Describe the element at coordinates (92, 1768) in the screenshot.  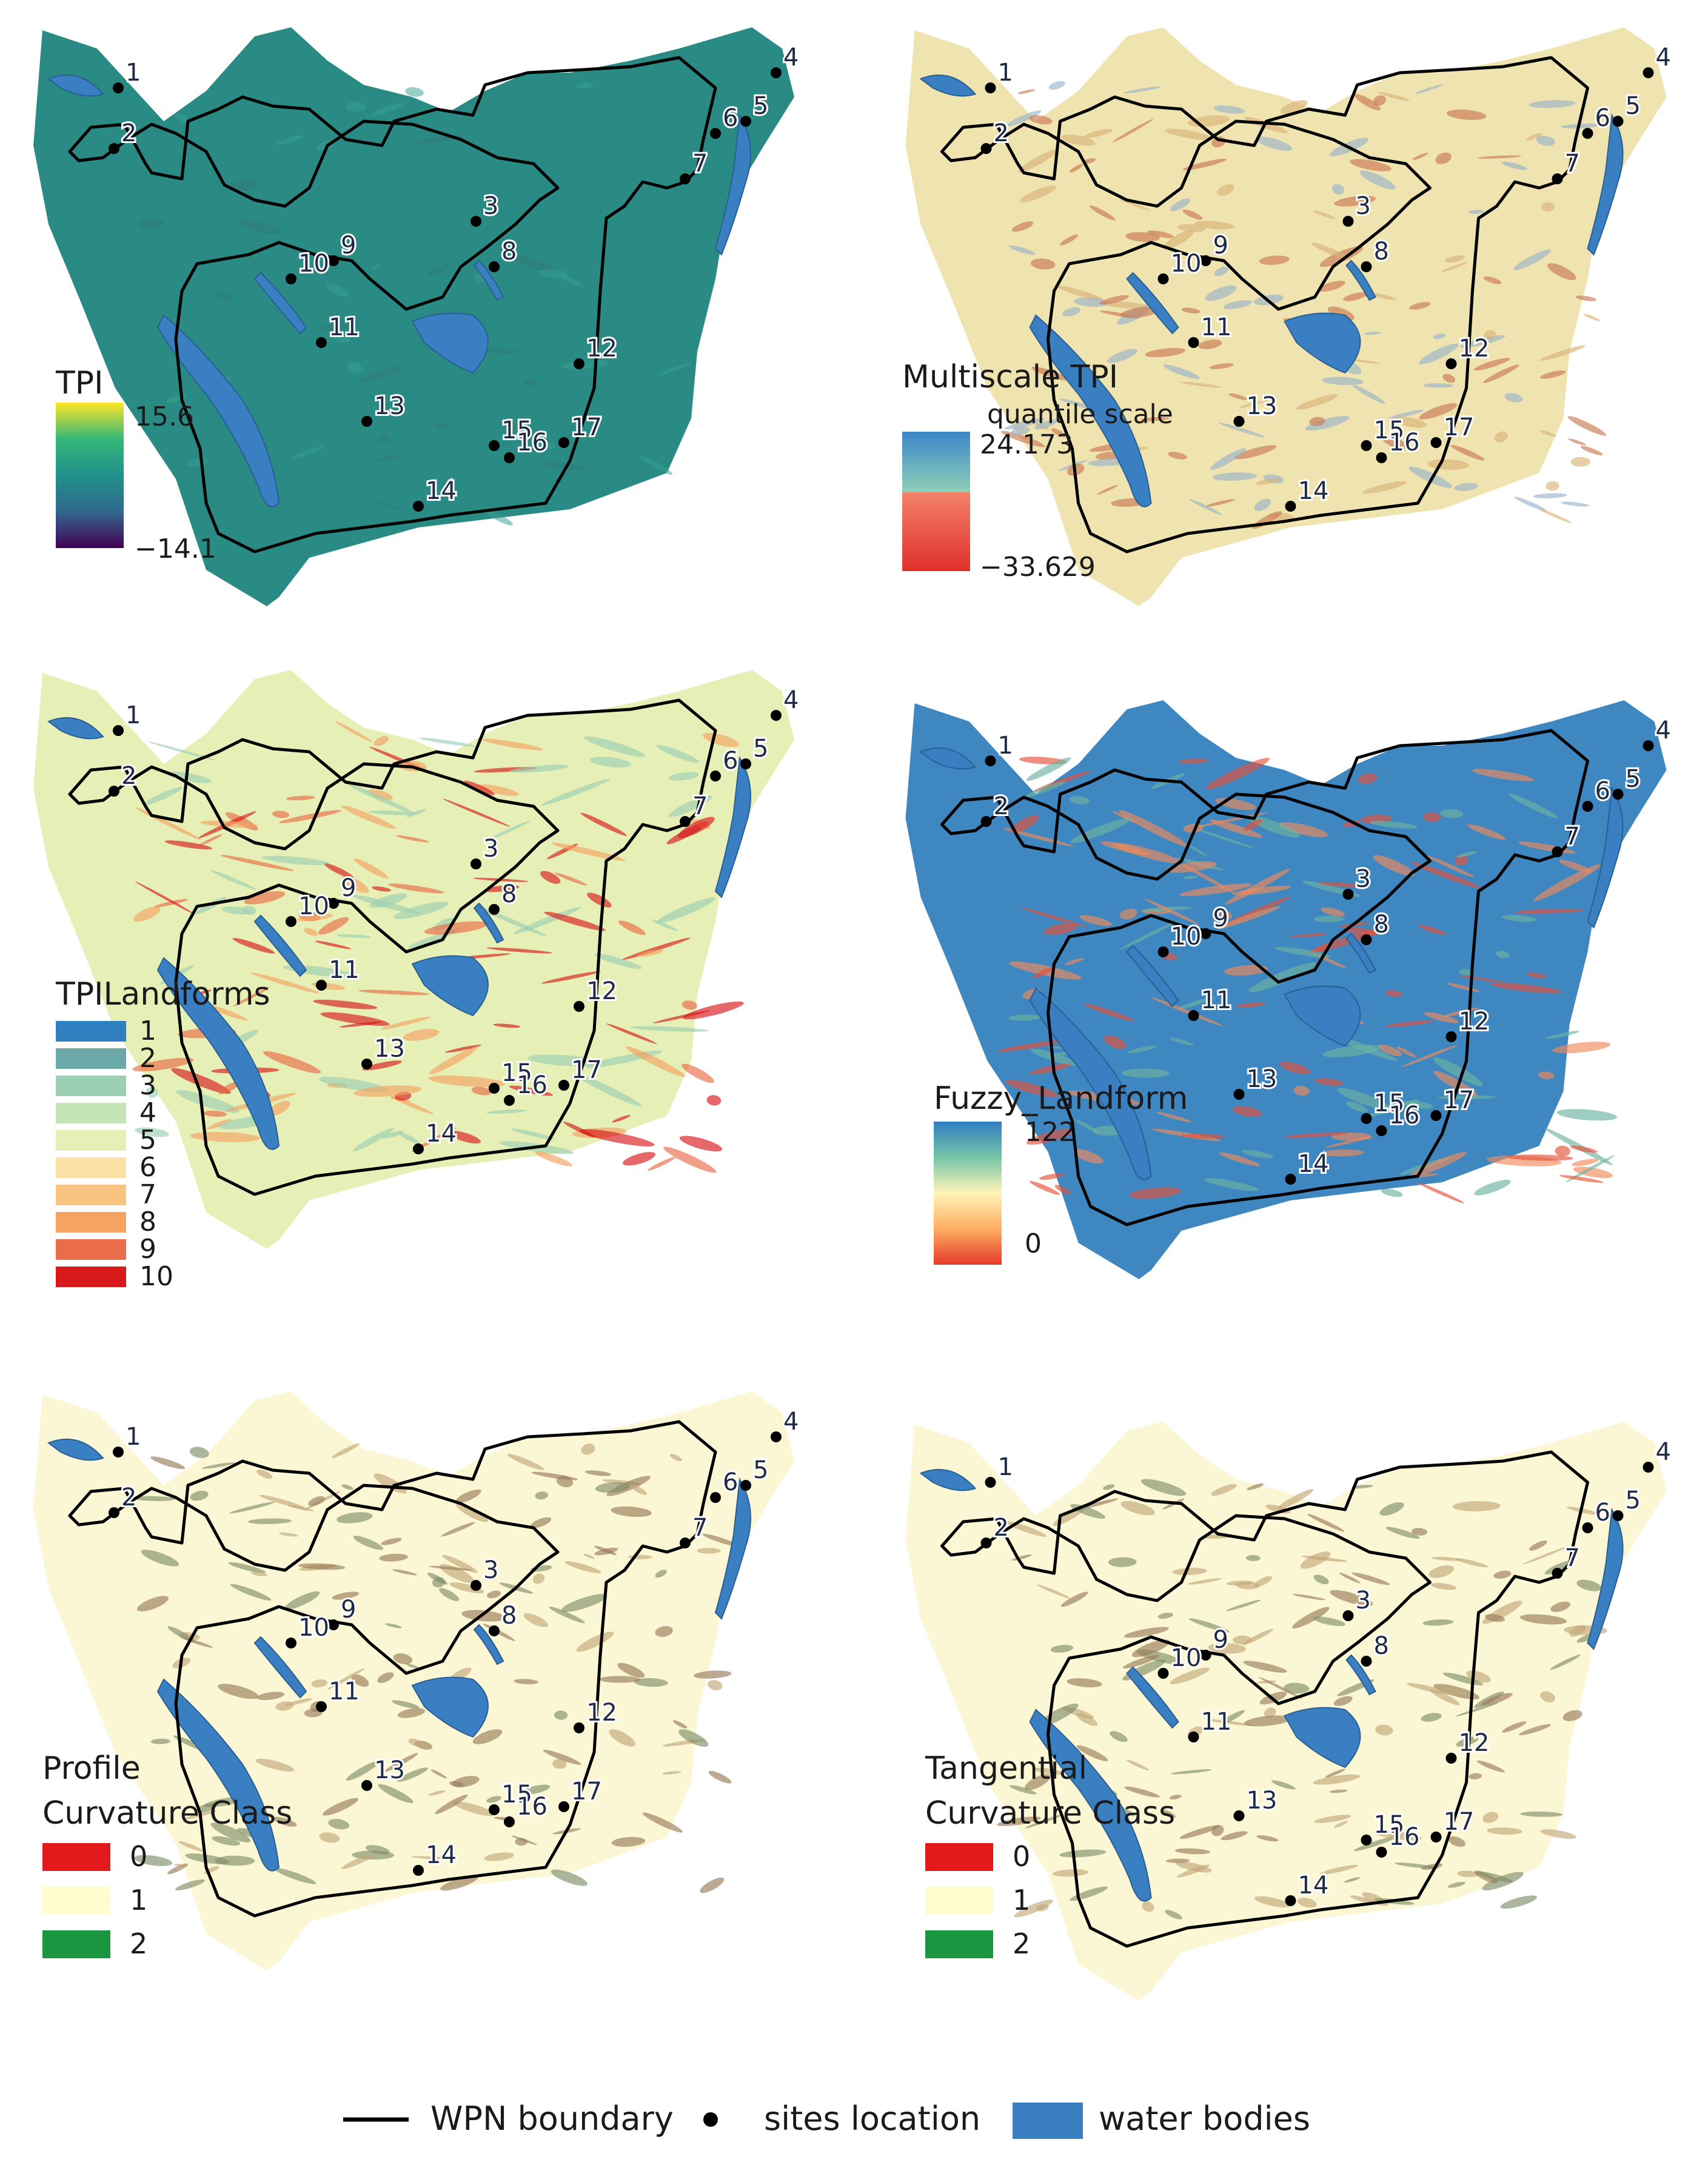
I see `profile-curvature-title-line1: Profile` at that location.